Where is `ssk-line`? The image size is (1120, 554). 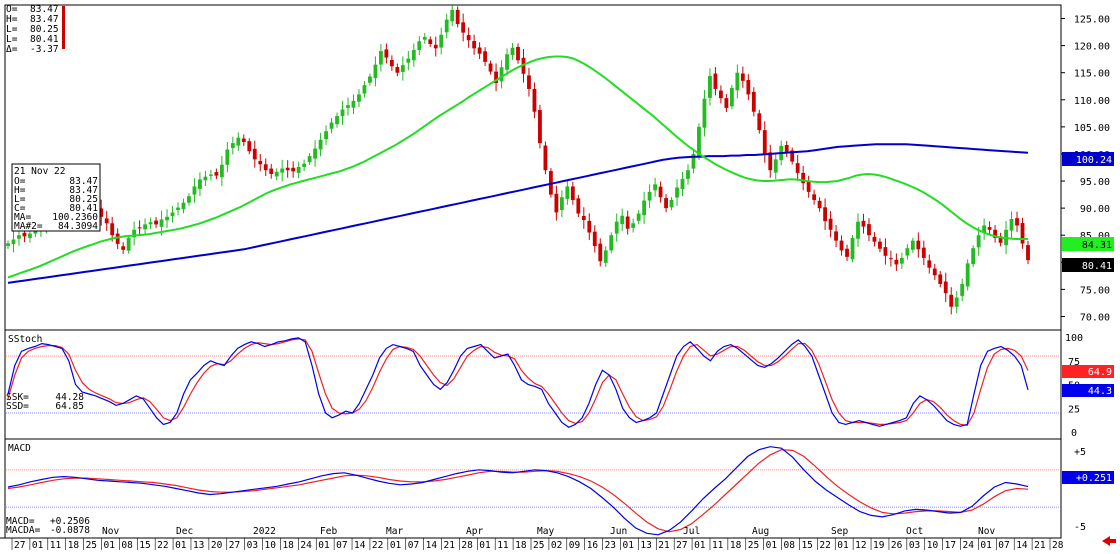
ssk-line is located at coordinates (518, 382).